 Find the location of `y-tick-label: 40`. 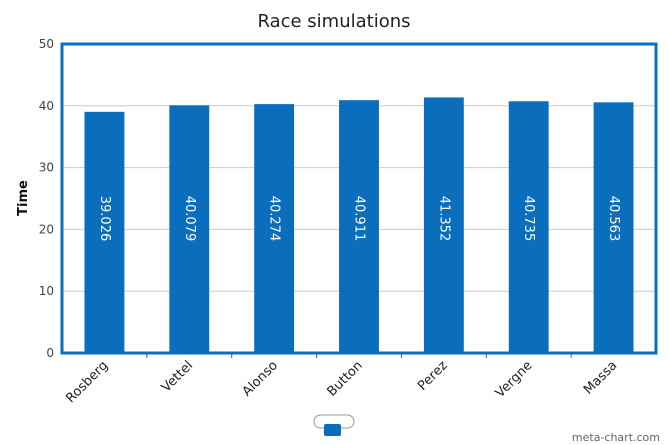

y-tick-label: 40 is located at coordinates (46, 106).